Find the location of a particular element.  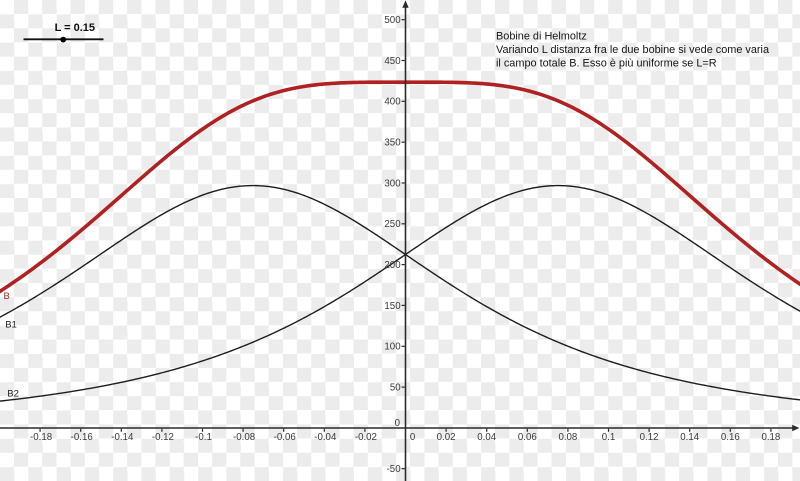

svg-text: -0.18 is located at coordinates (41, 437).